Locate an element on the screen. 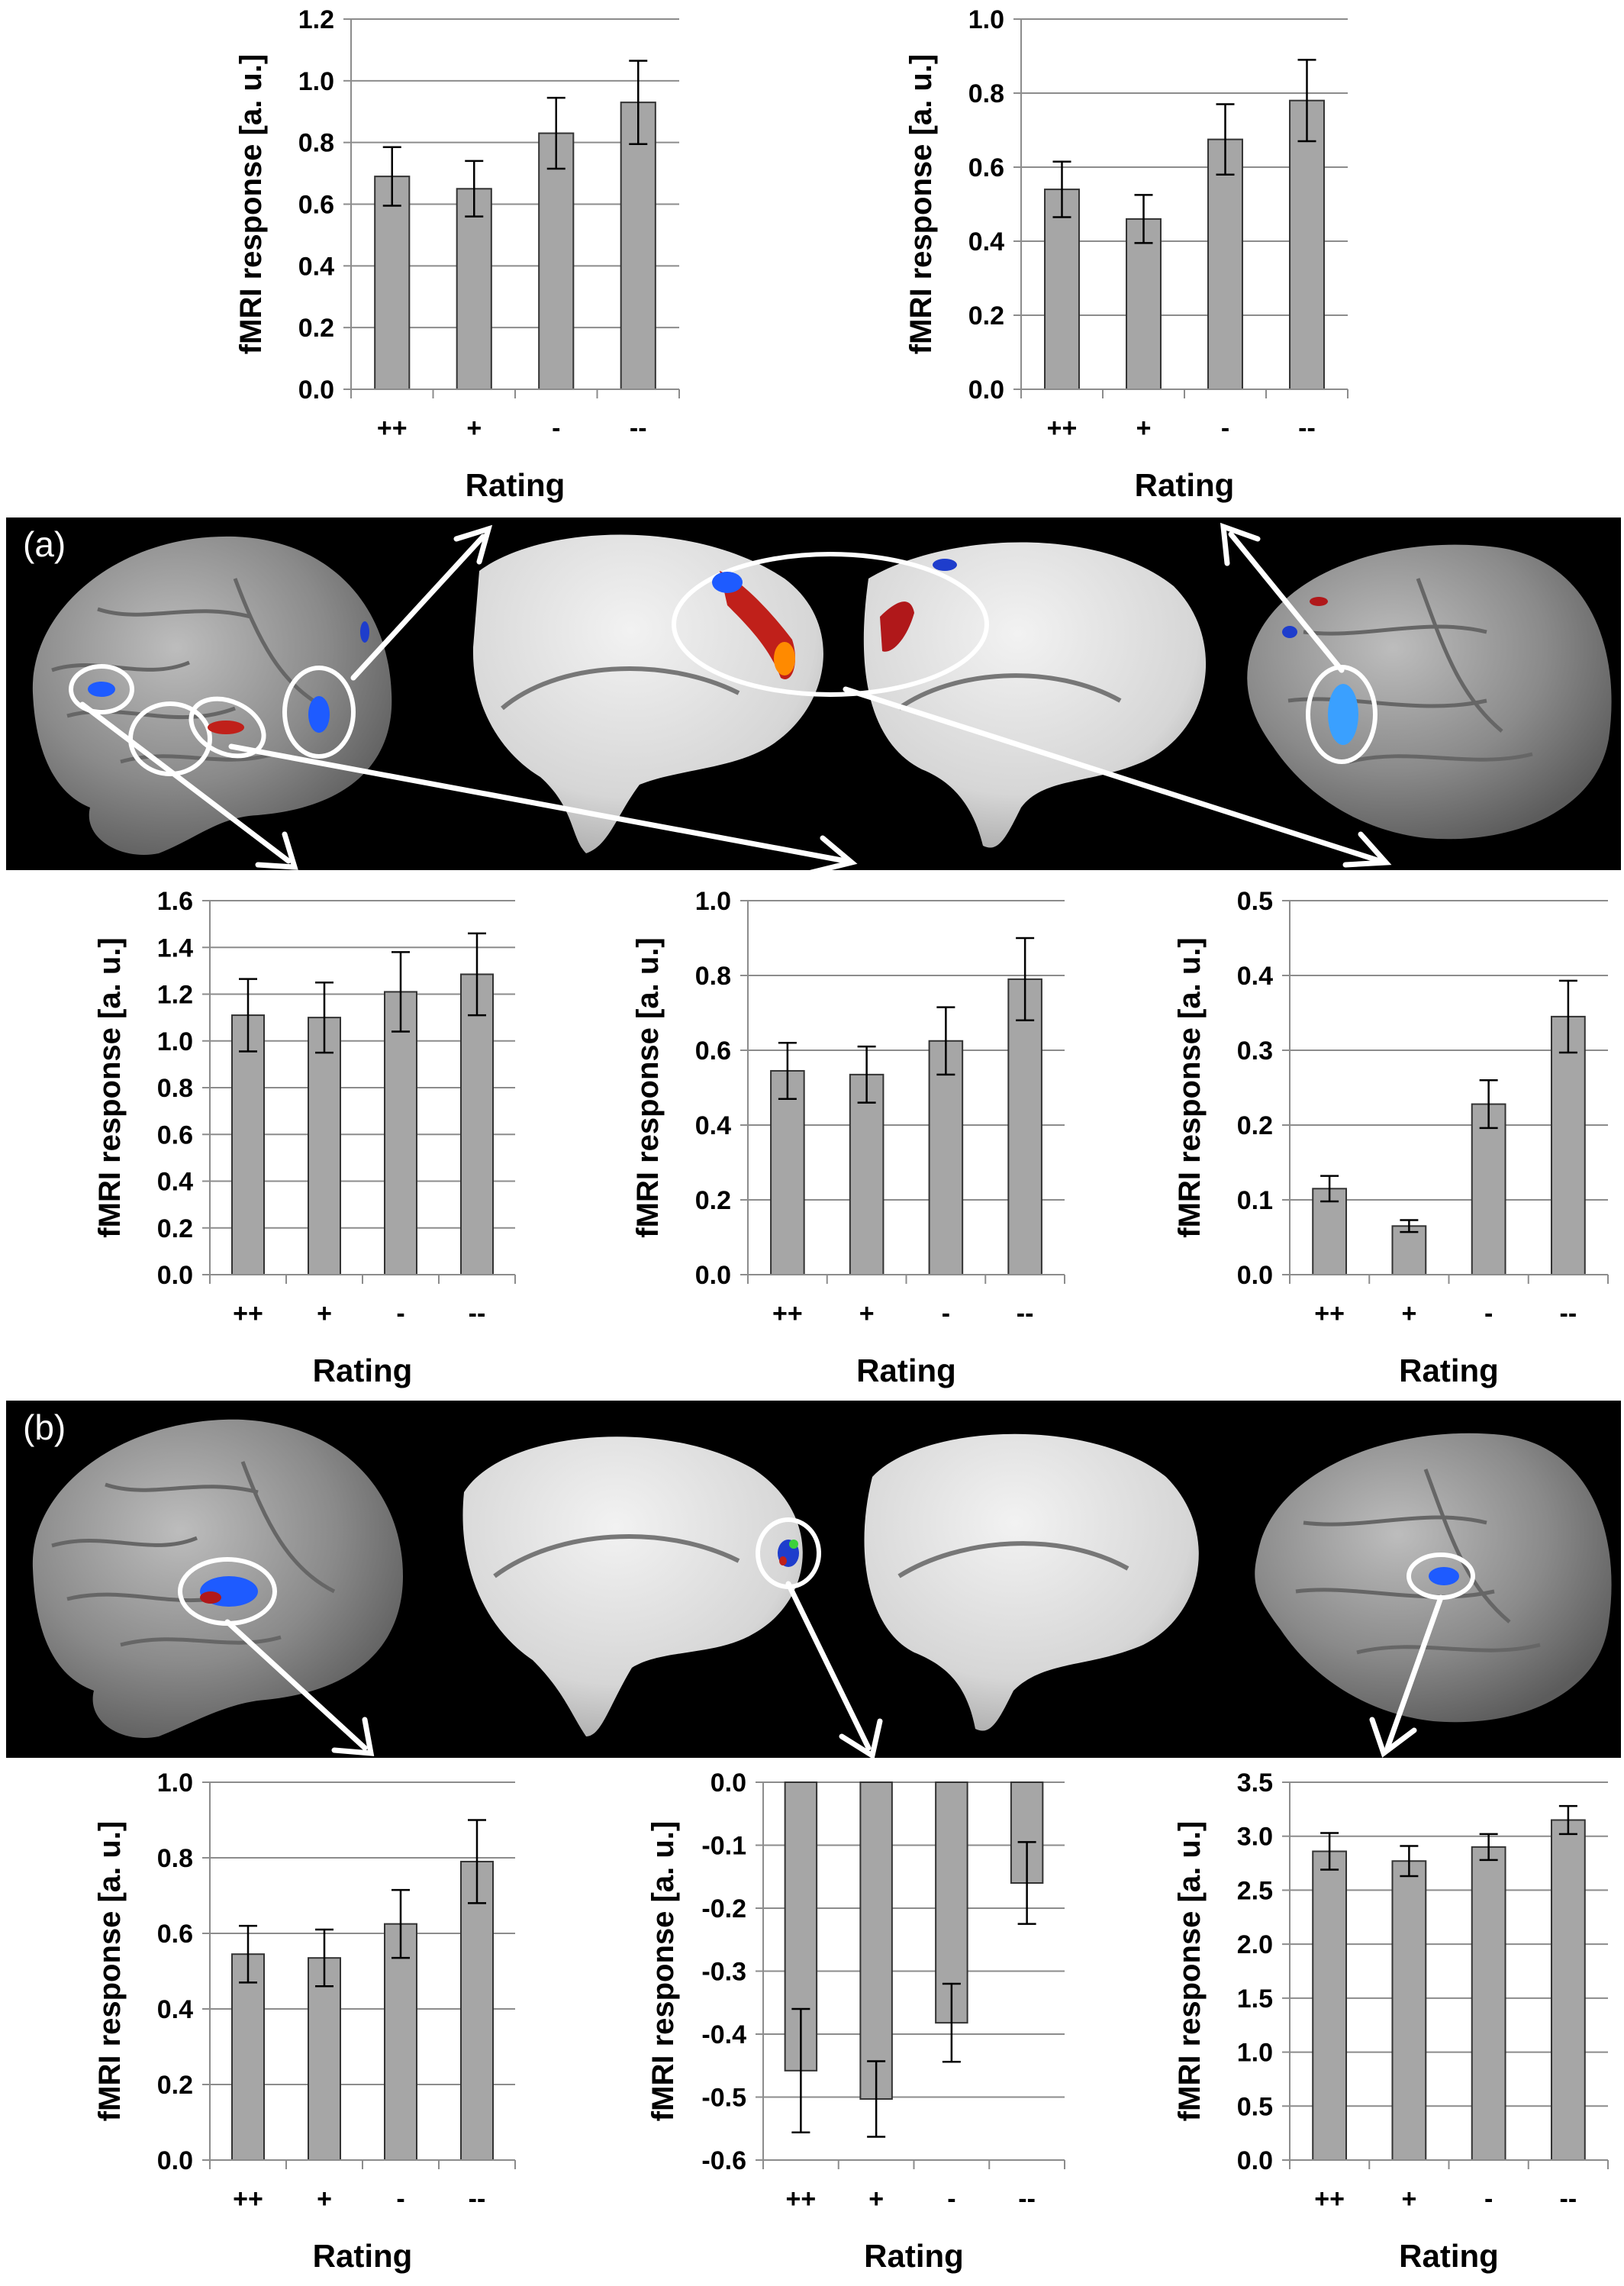  y-tick-label: 0.3 is located at coordinates (1255, 1051).